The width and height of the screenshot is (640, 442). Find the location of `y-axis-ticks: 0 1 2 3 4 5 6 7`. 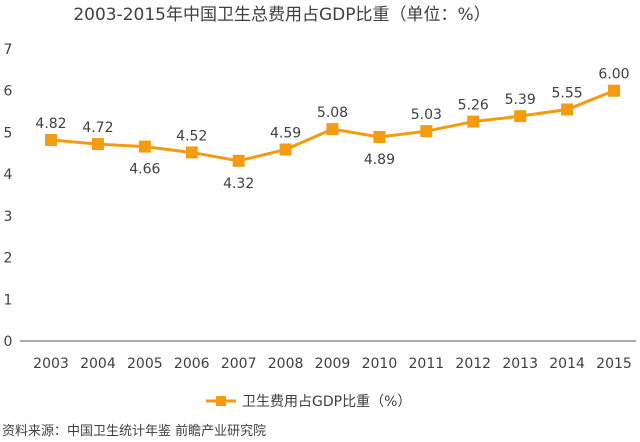

y-axis-ticks: 0 1 2 3 4 5 6 7 is located at coordinates (8, 196).